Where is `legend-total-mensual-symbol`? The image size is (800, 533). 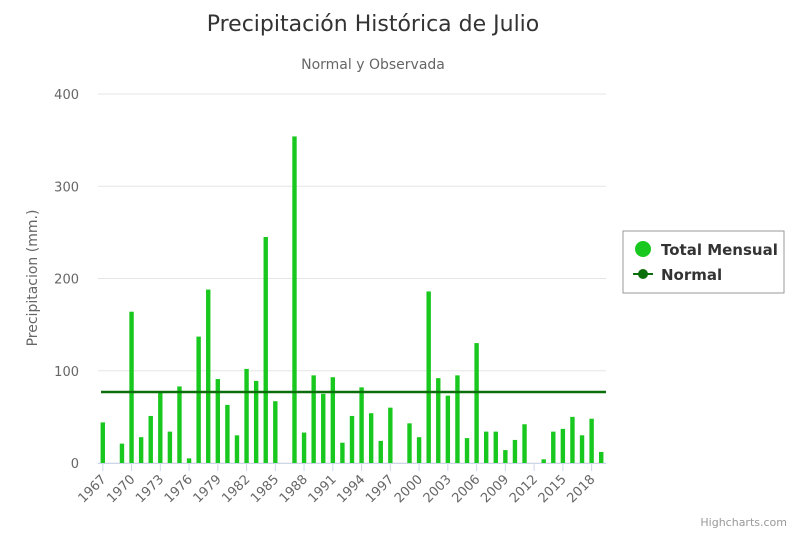 legend-total-mensual-symbol is located at coordinates (643, 249).